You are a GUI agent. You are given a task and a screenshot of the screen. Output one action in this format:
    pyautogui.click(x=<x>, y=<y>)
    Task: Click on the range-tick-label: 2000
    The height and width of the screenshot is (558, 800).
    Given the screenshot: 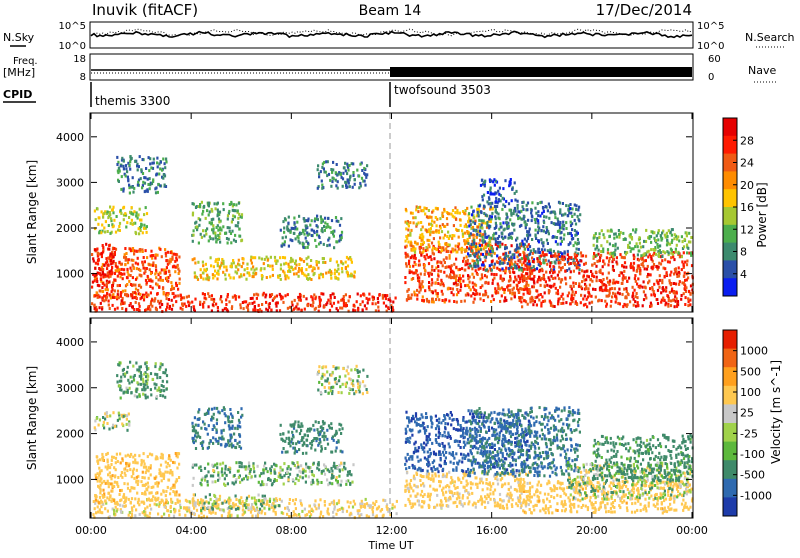 What is the action you would take?
    pyautogui.click(x=70, y=228)
    